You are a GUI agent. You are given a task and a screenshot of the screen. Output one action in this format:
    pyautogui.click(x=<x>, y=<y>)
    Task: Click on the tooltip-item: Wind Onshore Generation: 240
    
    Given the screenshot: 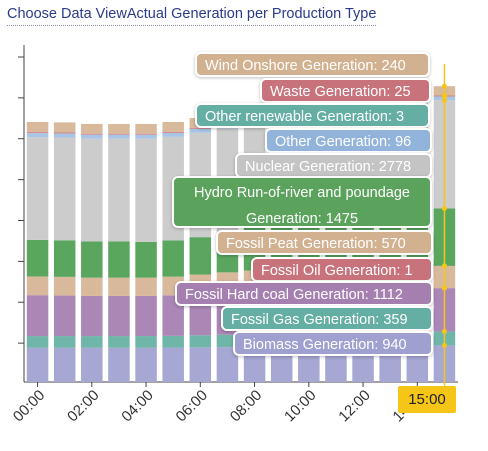 What is the action you would take?
    pyautogui.click(x=312, y=64)
    